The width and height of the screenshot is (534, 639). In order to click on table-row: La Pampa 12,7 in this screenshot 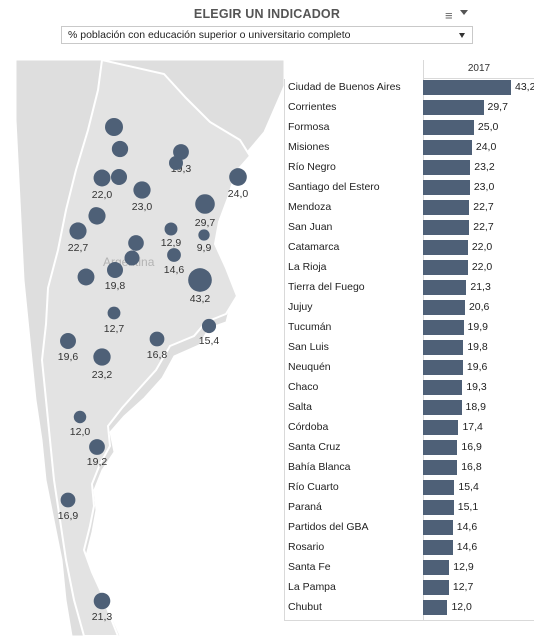, I will do `click(409, 588)`.